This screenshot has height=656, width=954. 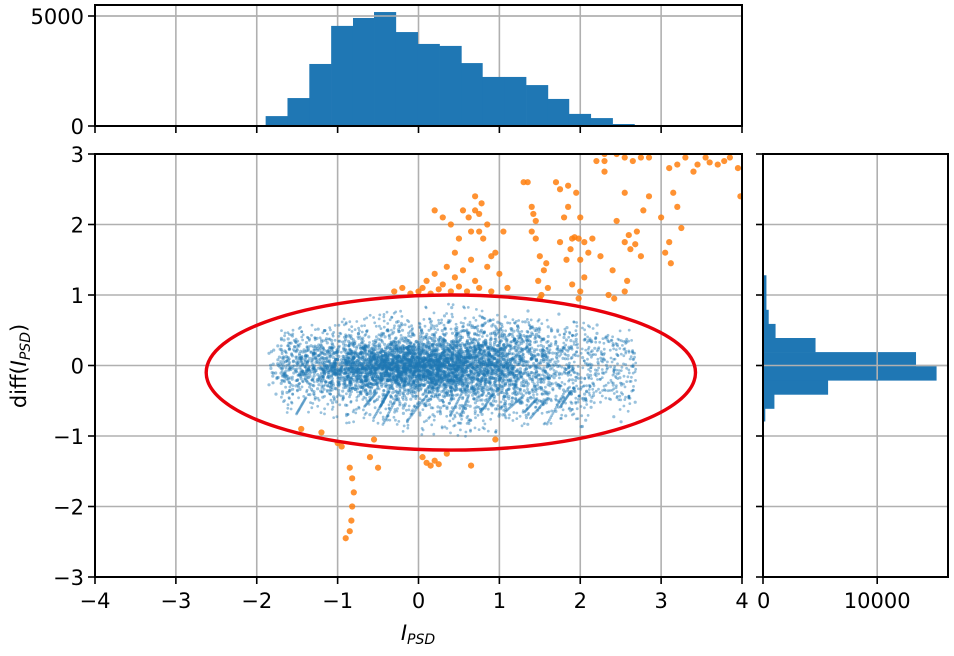 I want to click on inlier-points, so click(x=452, y=370).